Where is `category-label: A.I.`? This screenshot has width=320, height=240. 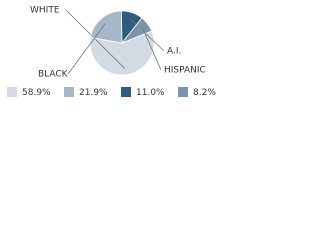
category-label: A.I. is located at coordinates (174, 52).